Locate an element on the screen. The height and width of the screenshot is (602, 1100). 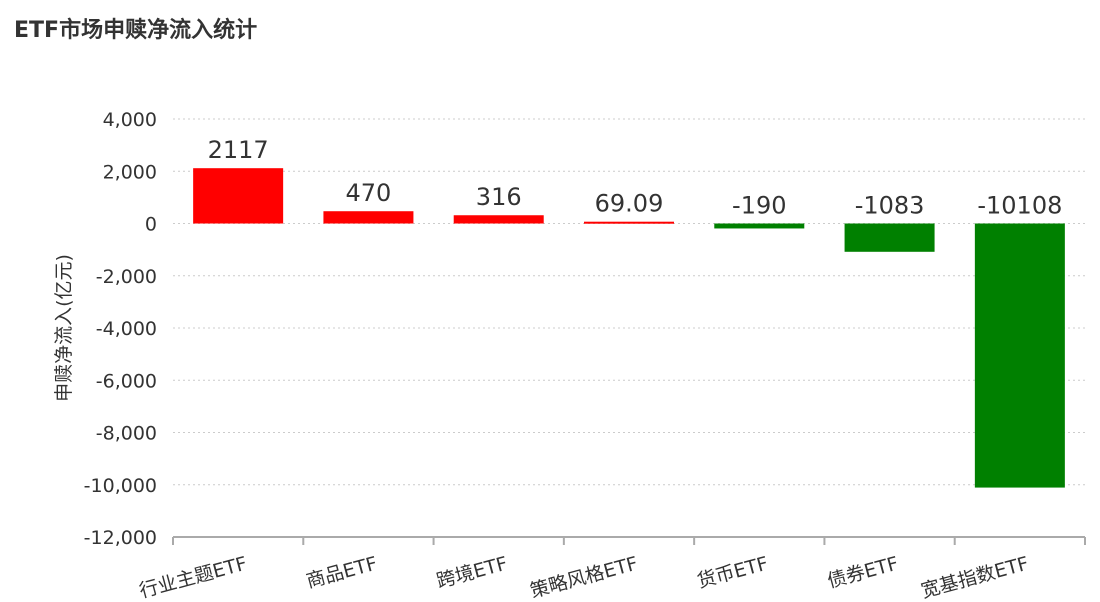
data-label: -190 is located at coordinates (759, 206).